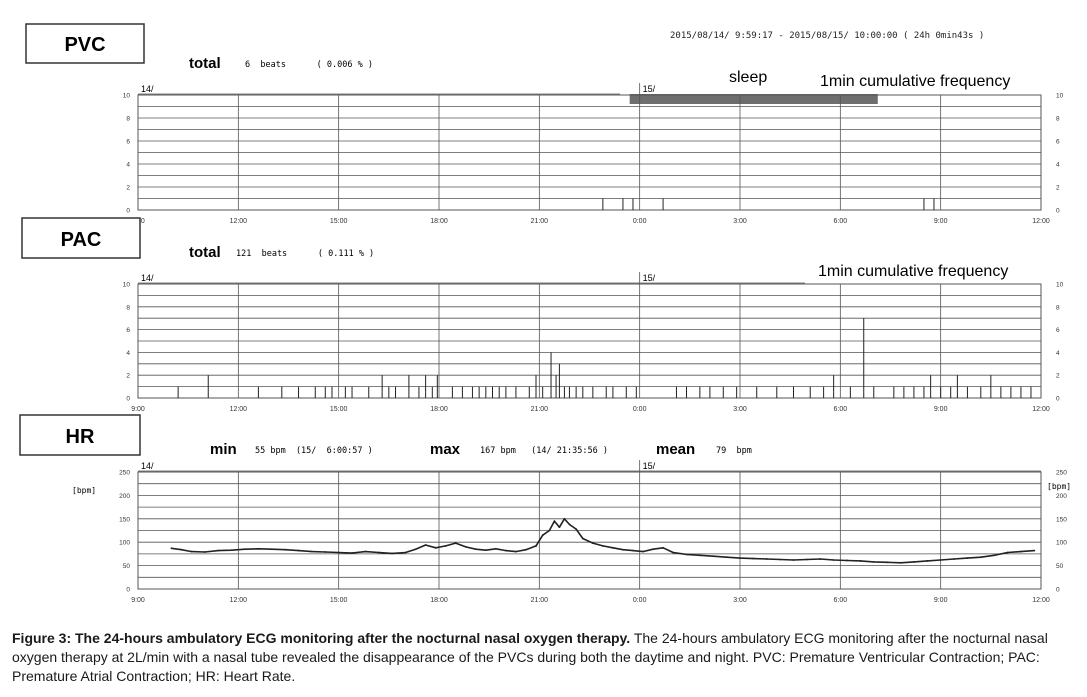 The height and width of the screenshot is (697, 1087). What do you see at coordinates (147, 89) in the screenshot?
I see `pvc-day-label: 14/` at bounding box center [147, 89].